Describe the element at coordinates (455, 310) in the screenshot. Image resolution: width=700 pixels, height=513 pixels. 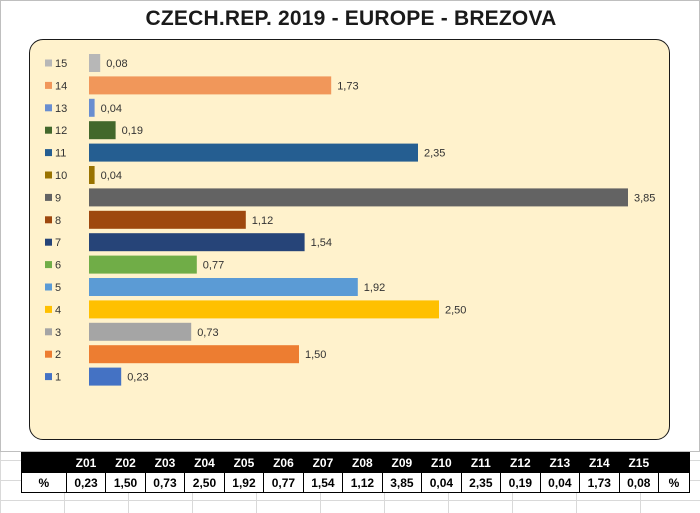
I see `value-label-4: 2,50` at that location.